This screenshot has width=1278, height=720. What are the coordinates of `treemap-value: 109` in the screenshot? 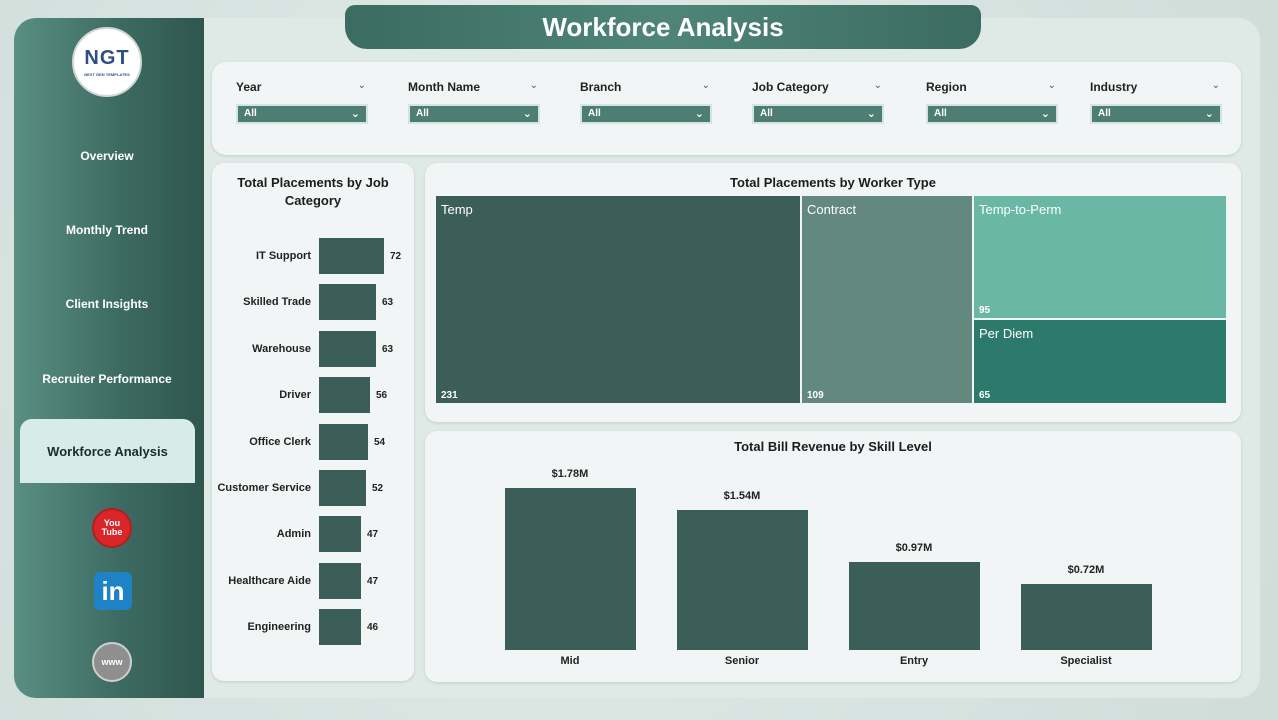 It's located at (815, 395).